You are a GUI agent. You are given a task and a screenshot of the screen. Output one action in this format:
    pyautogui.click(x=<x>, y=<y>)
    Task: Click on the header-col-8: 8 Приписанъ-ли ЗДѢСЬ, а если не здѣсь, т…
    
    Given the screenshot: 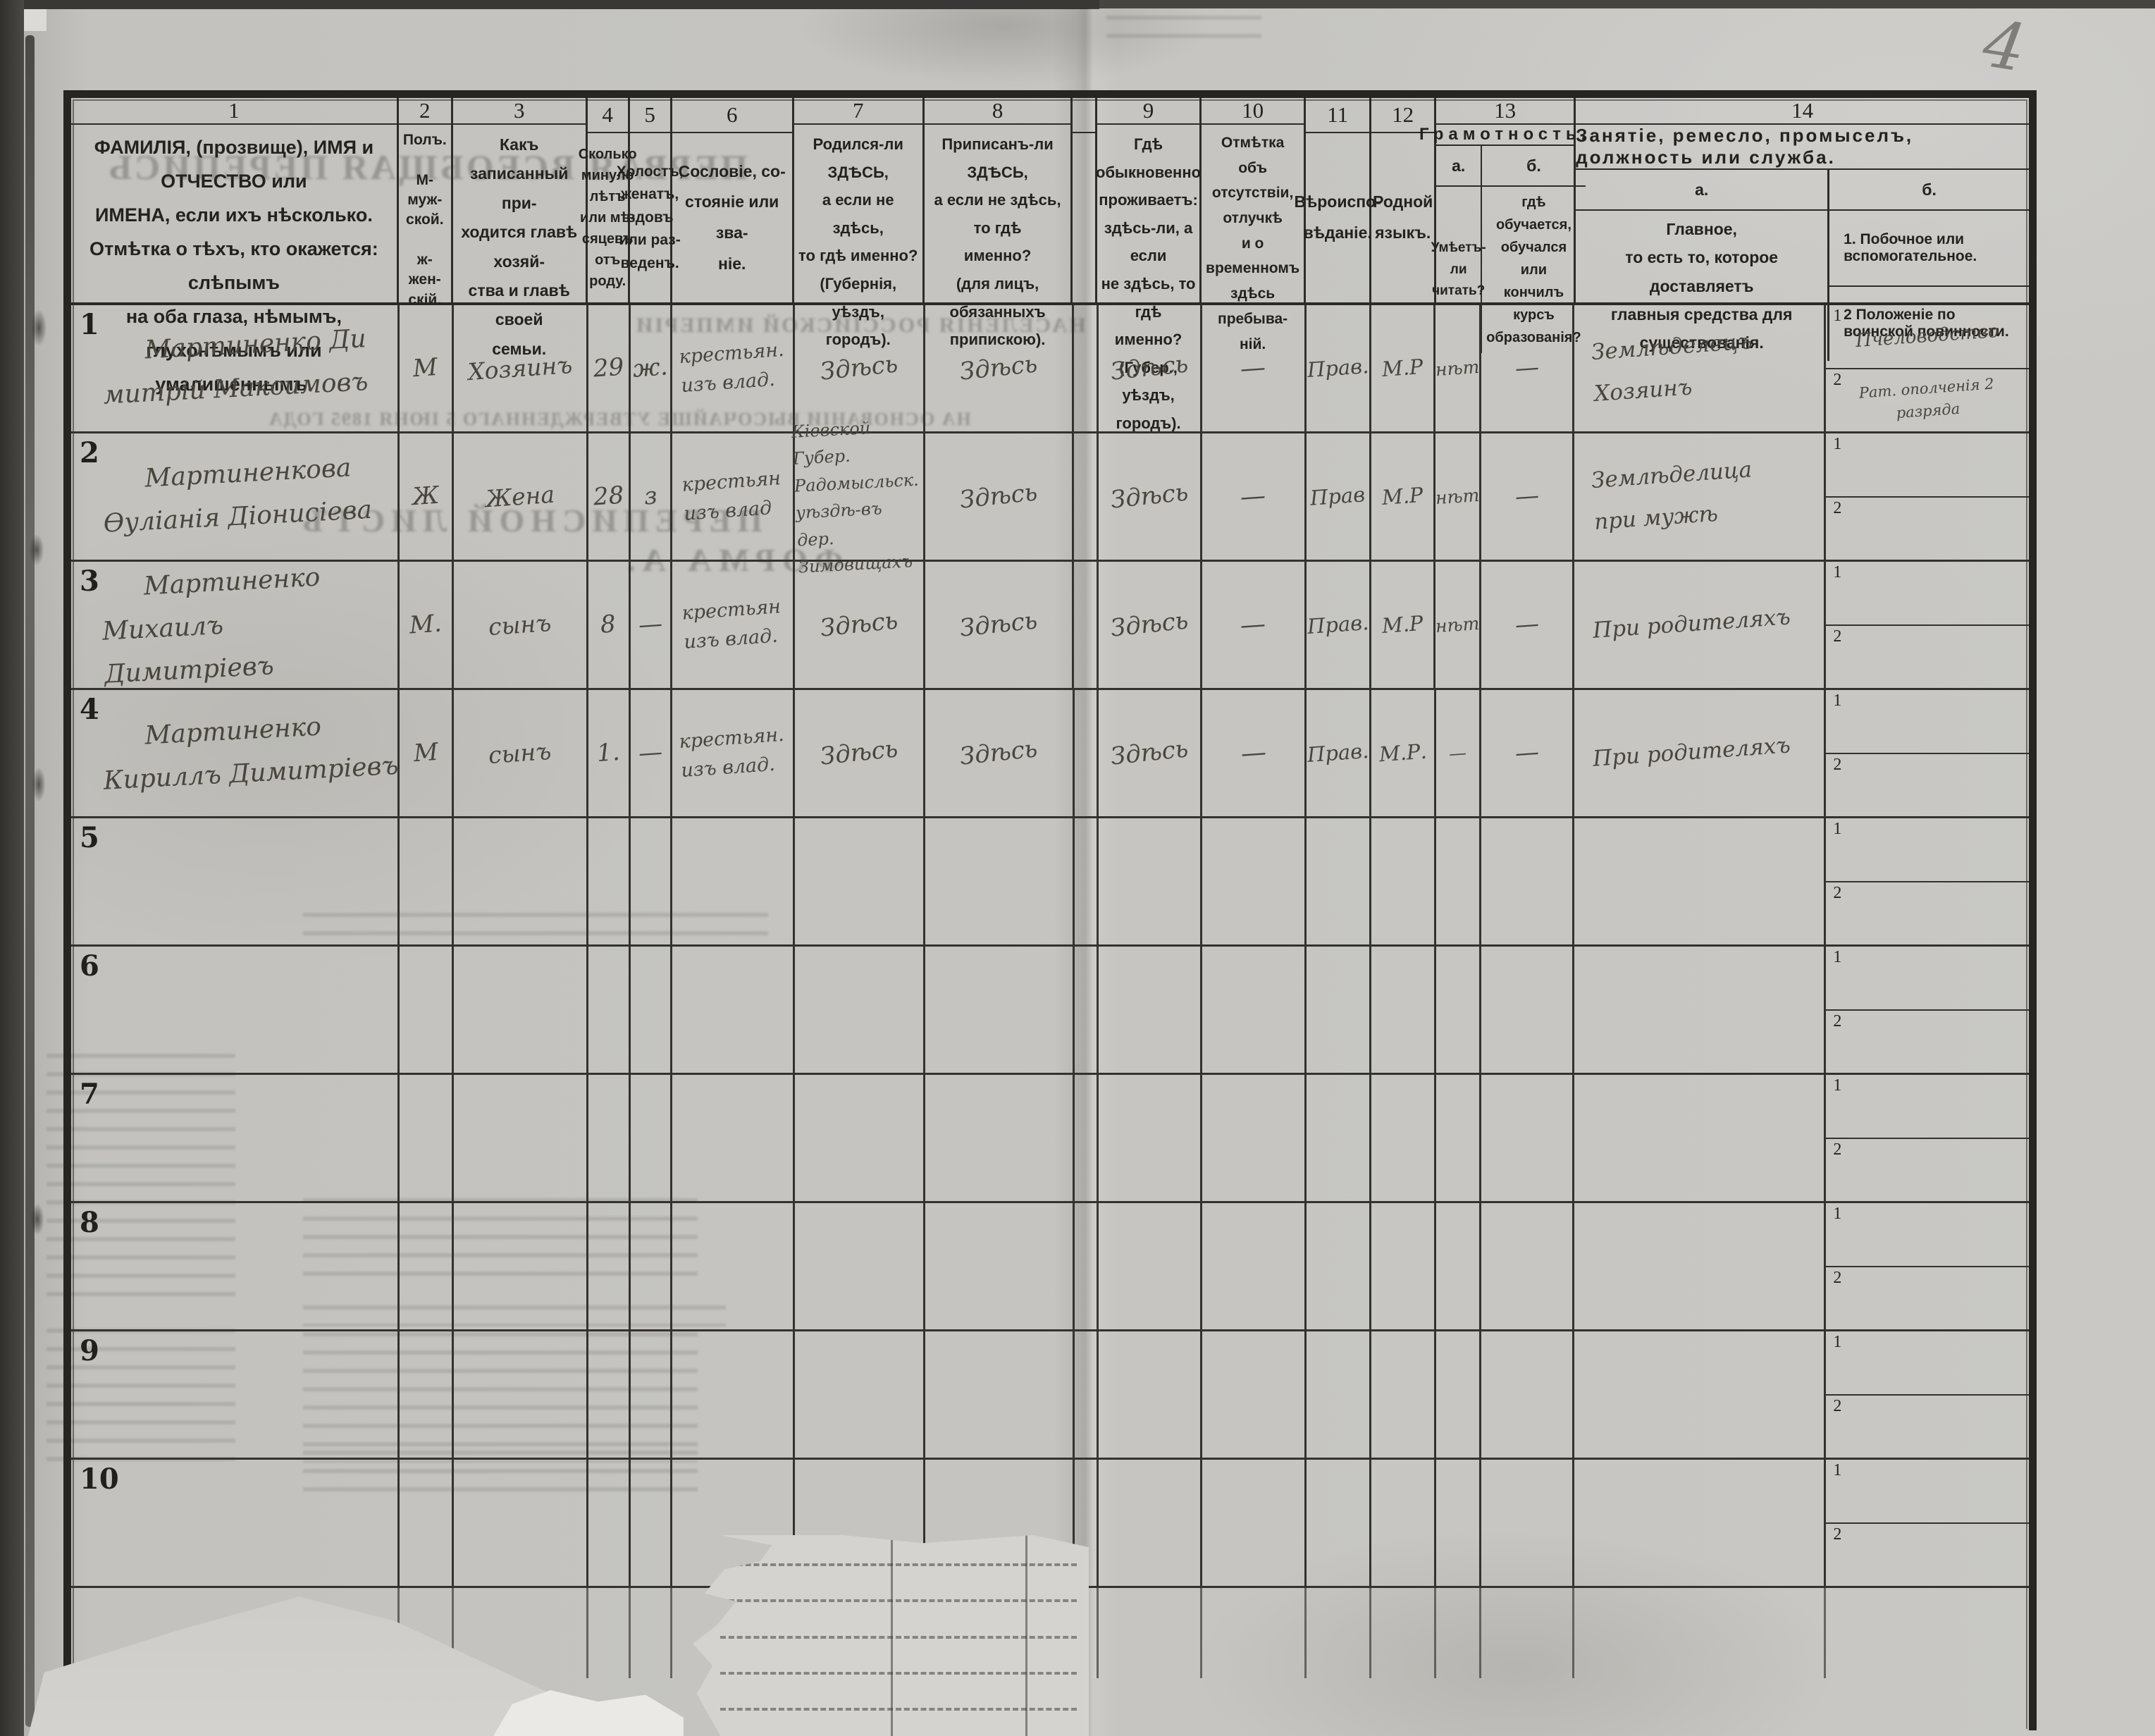 What is the action you would take?
    pyautogui.click(x=999, y=223)
    